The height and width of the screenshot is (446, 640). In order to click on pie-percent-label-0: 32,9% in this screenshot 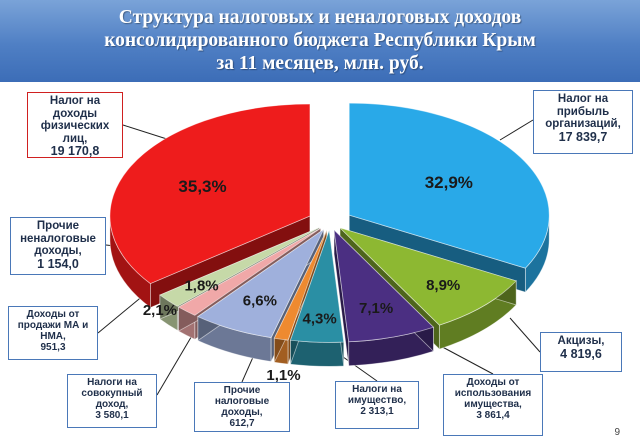, I will do `click(449, 182)`.